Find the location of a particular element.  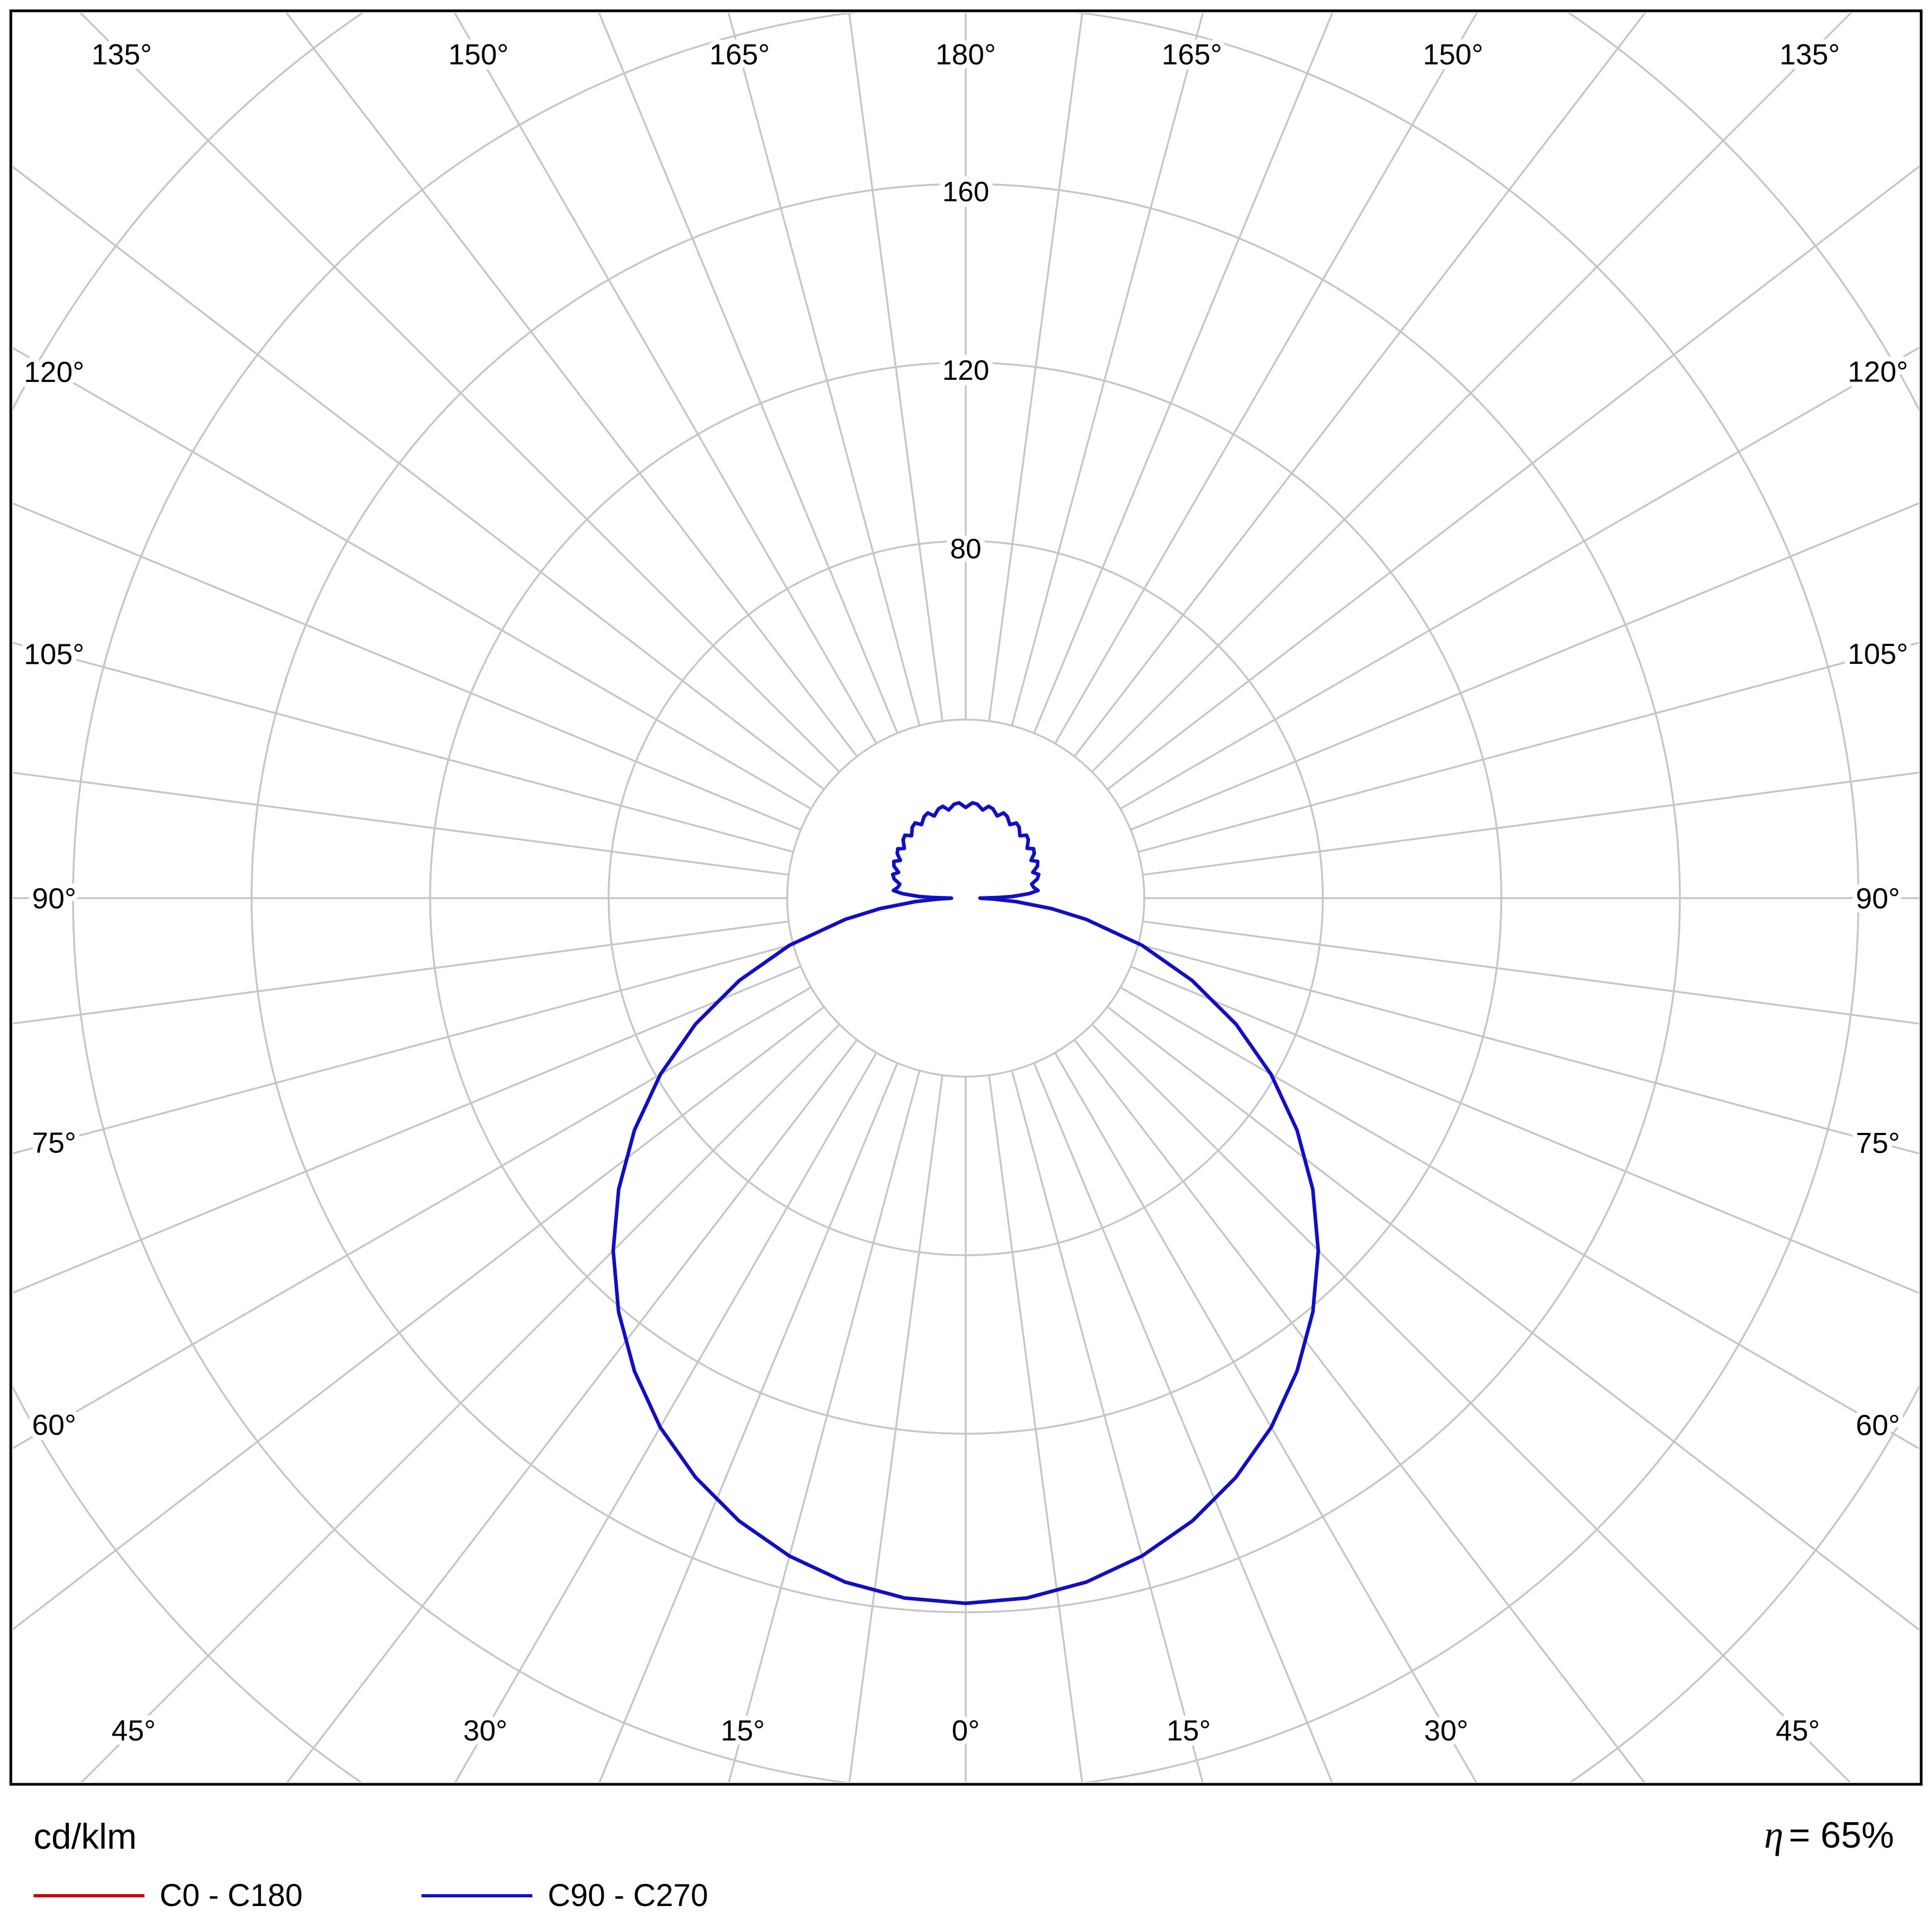

angle-label-135-left: 135° is located at coordinates (121, 54).